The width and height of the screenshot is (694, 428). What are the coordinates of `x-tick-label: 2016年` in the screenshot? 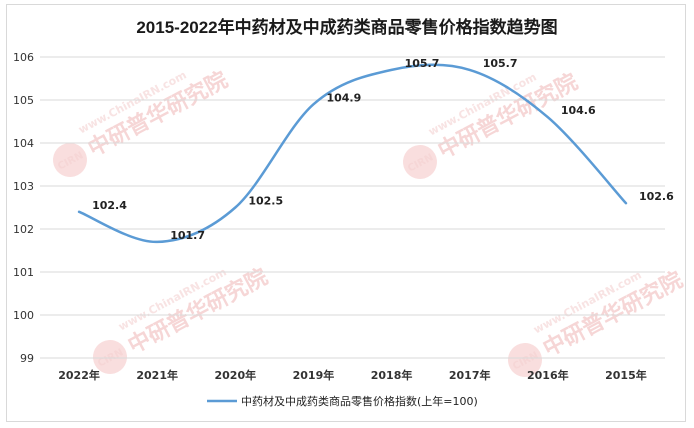 It's located at (548, 375).